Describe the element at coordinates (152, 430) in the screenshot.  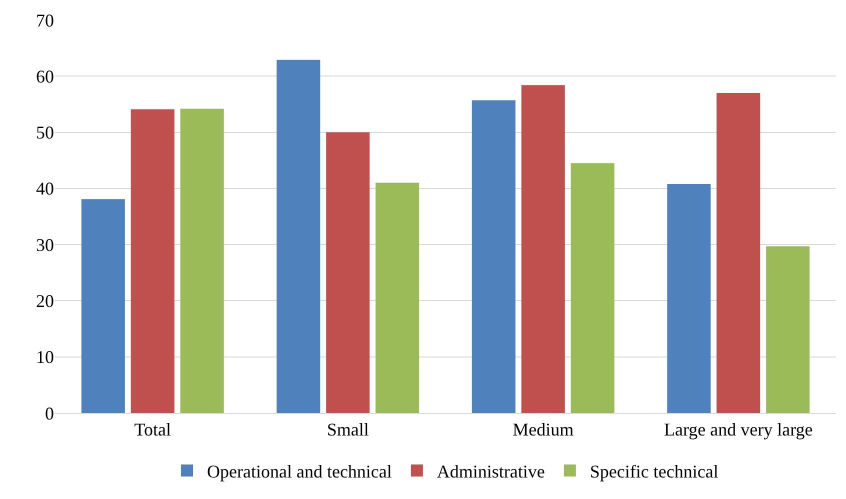
I see `x-tick-label: Total` at that location.